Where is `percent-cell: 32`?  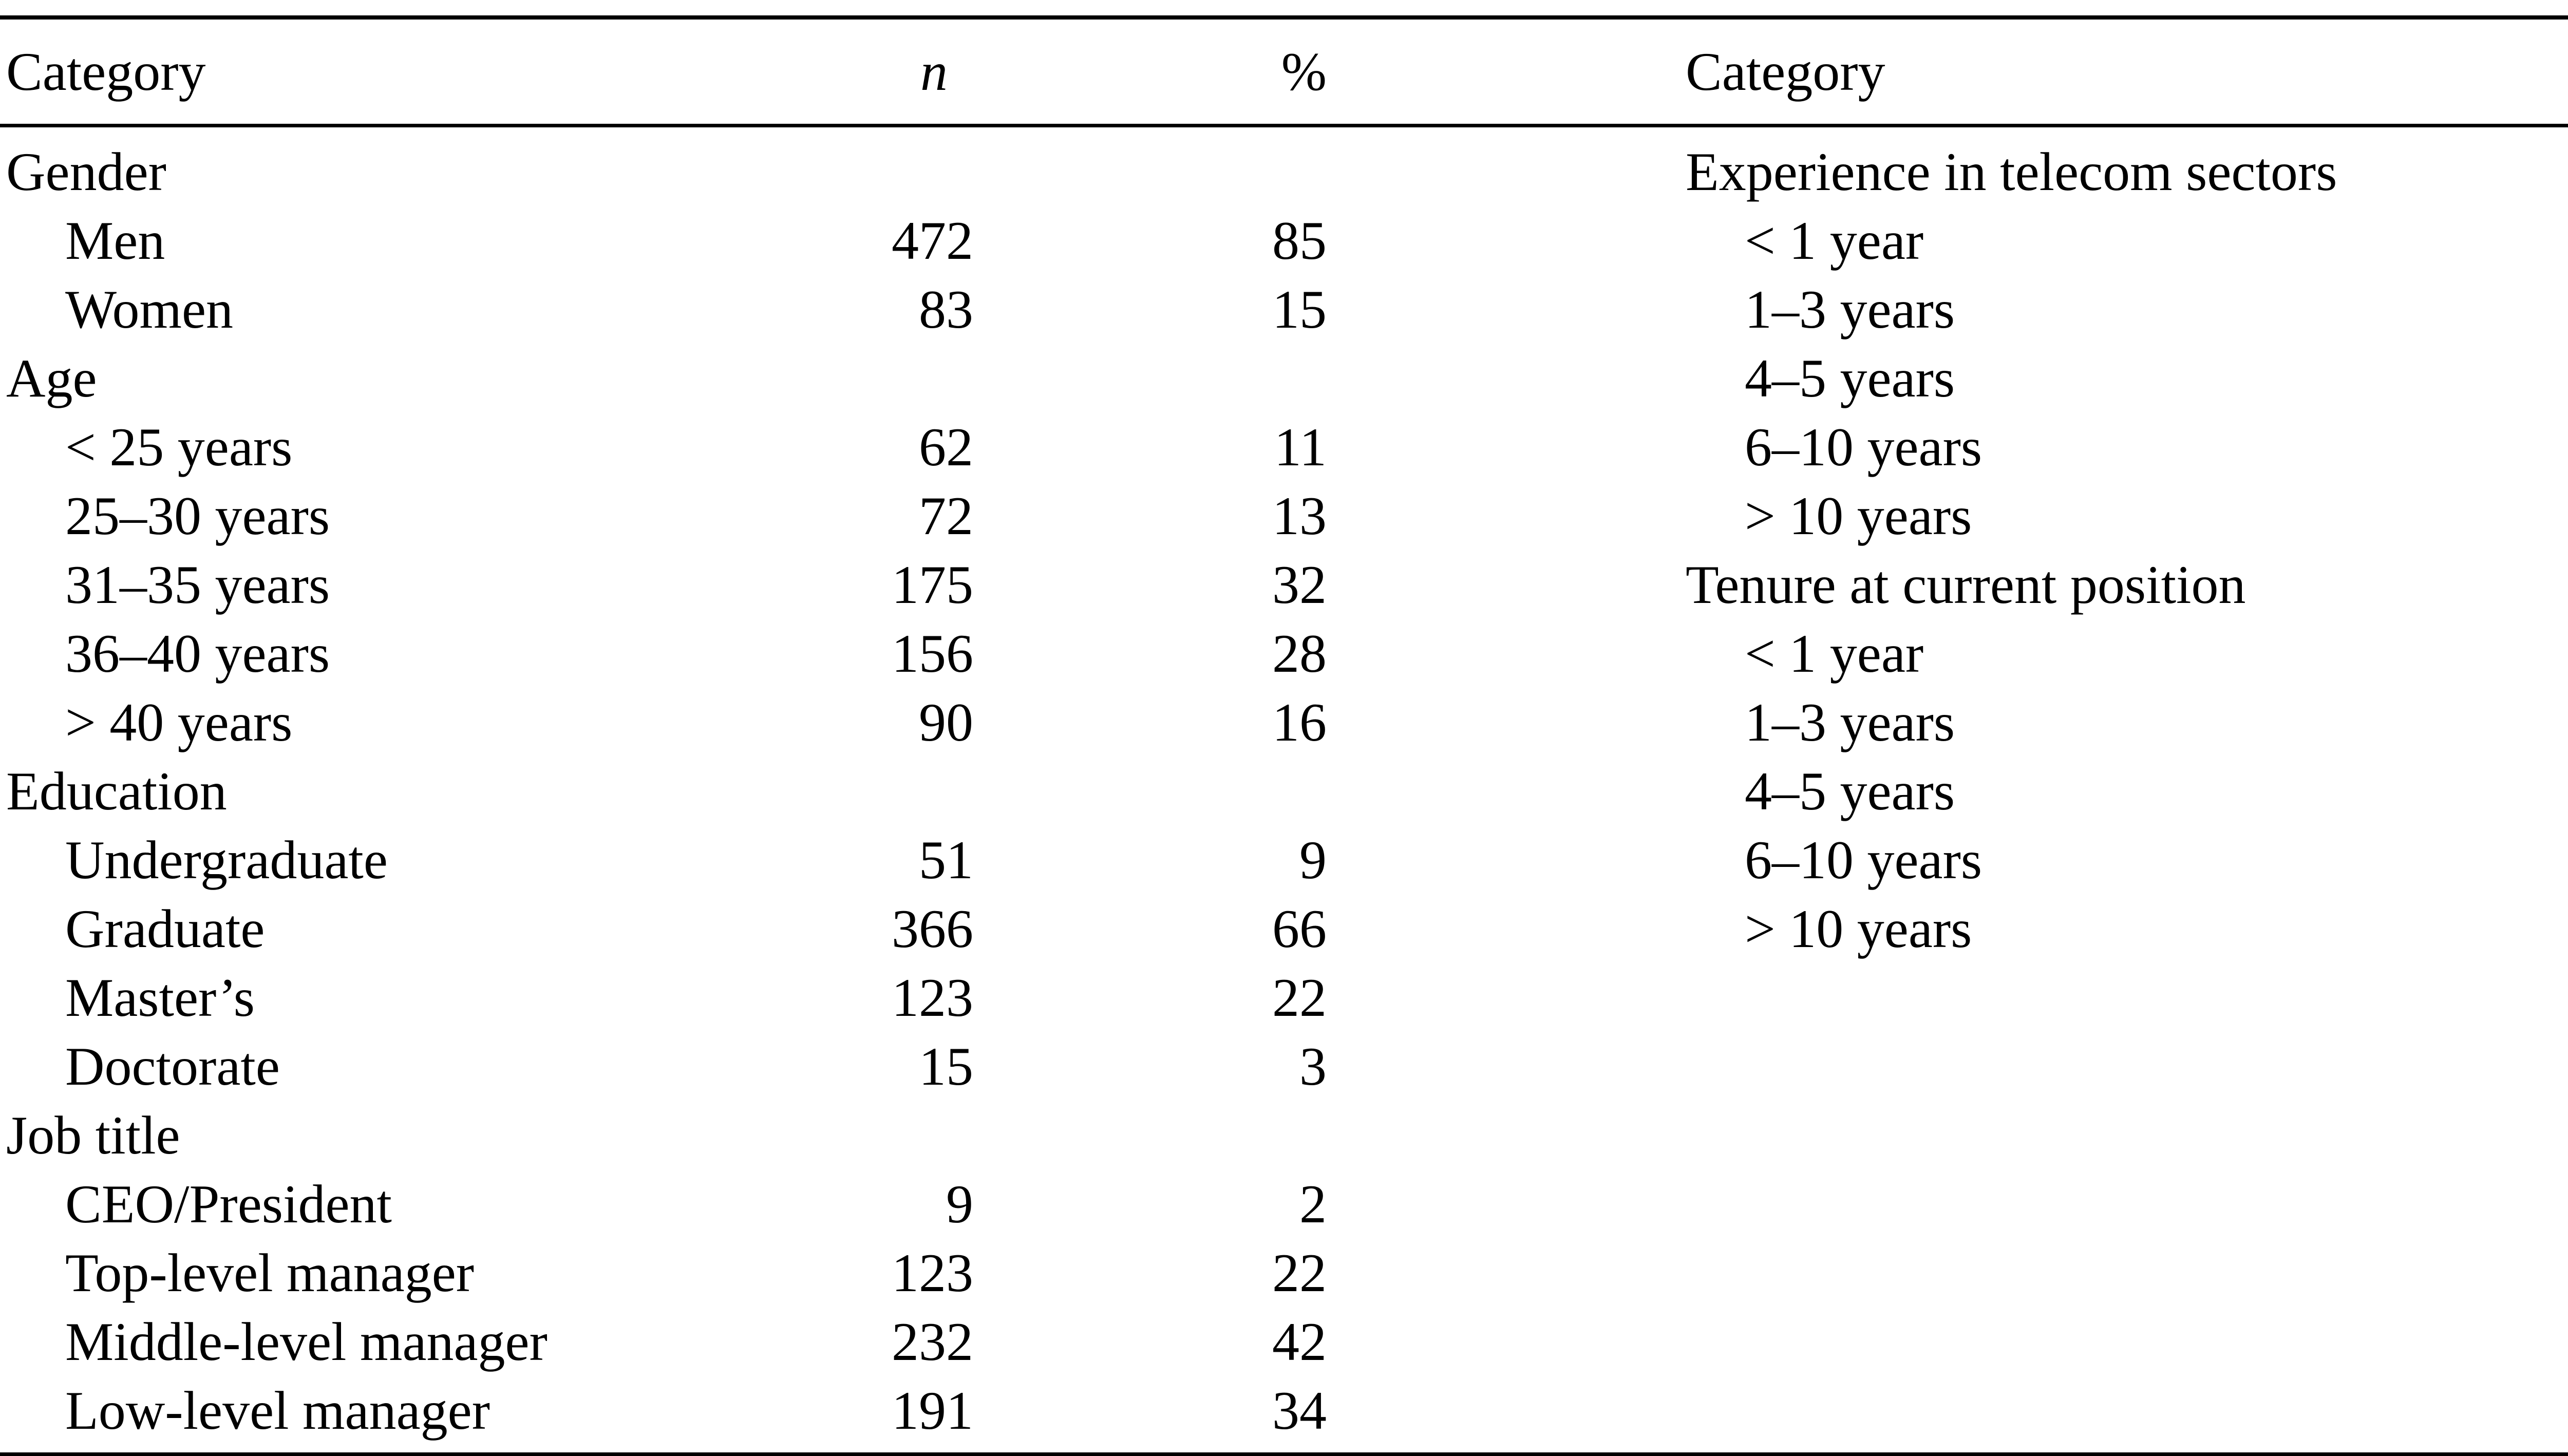 percent-cell: 32 is located at coordinates (1299, 585).